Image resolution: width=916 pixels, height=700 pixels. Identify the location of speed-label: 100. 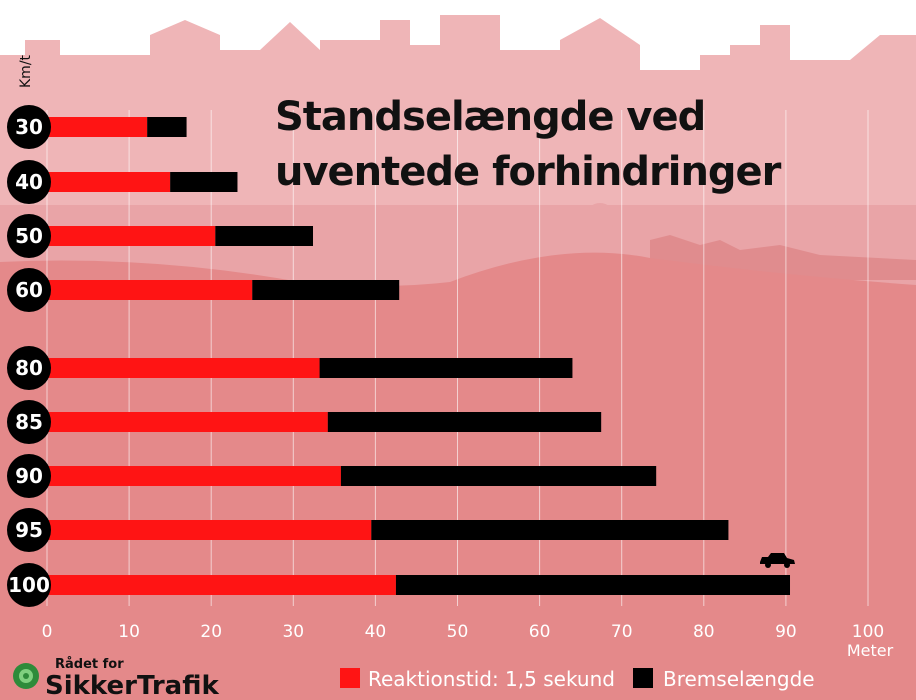
(29, 585).